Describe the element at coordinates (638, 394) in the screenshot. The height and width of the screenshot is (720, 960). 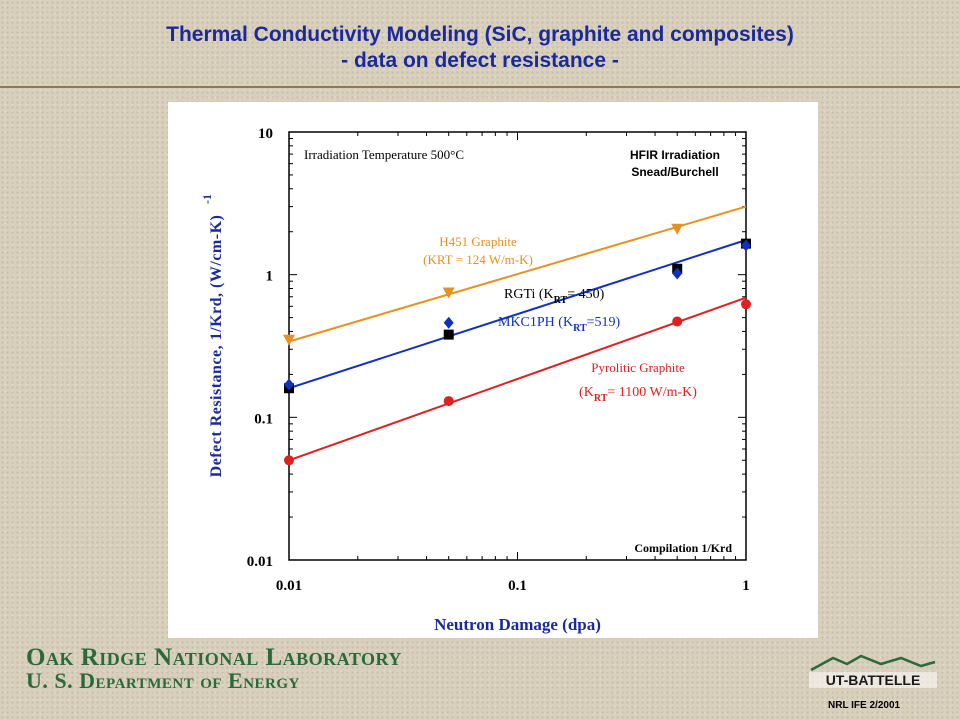
I see `pyro-label-line2: (KRT= 1100 W/m-K)` at that location.